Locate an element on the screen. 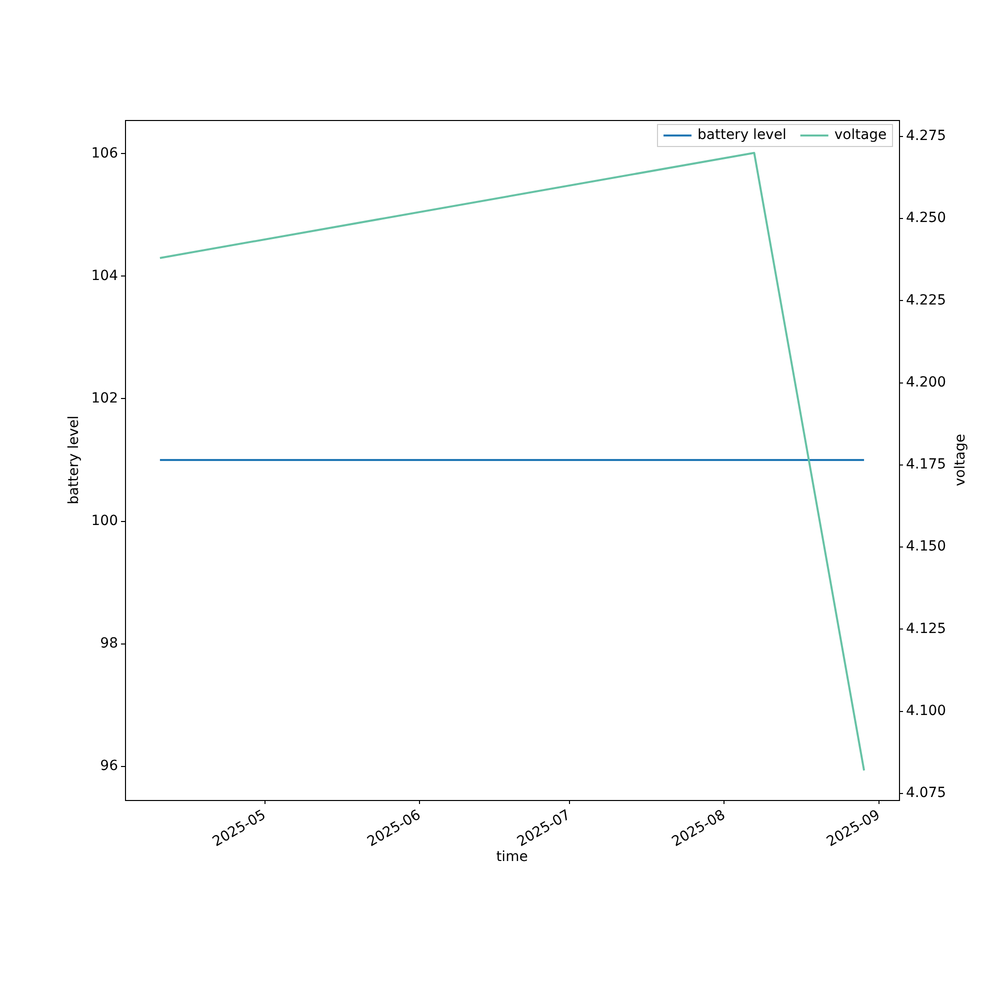  y2-tick-label: 4.075 is located at coordinates (926, 793).